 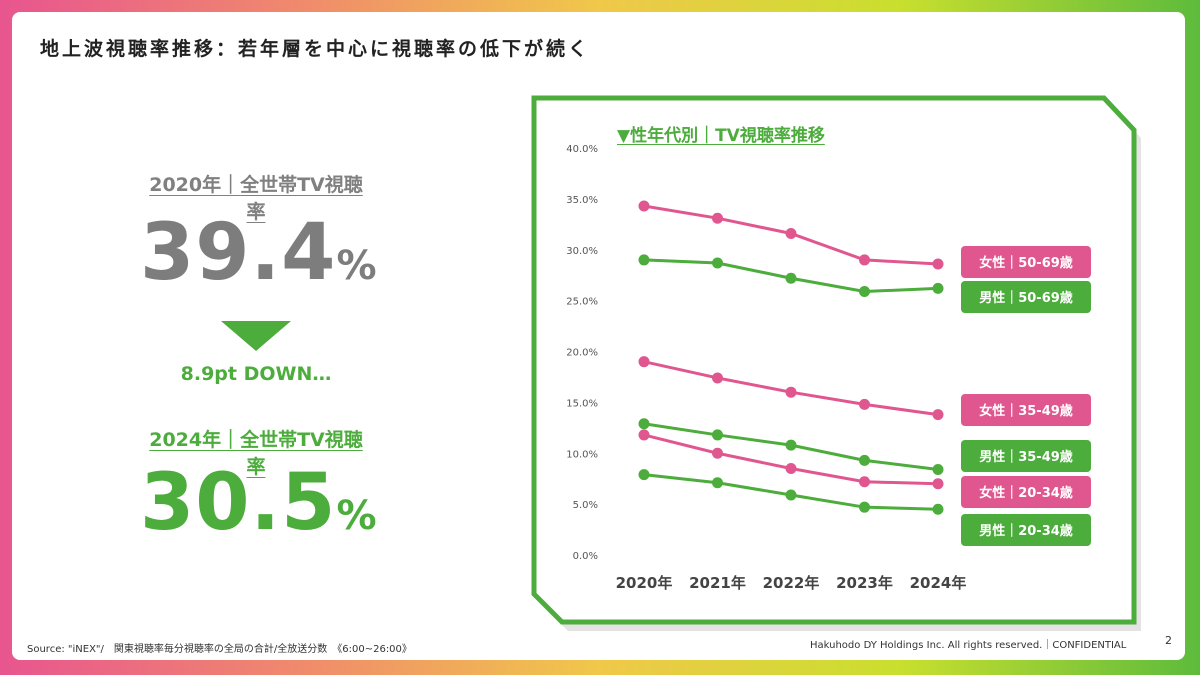 What do you see at coordinates (356, 516) in the screenshot?
I see `kpi-2024-unit: %` at bounding box center [356, 516].